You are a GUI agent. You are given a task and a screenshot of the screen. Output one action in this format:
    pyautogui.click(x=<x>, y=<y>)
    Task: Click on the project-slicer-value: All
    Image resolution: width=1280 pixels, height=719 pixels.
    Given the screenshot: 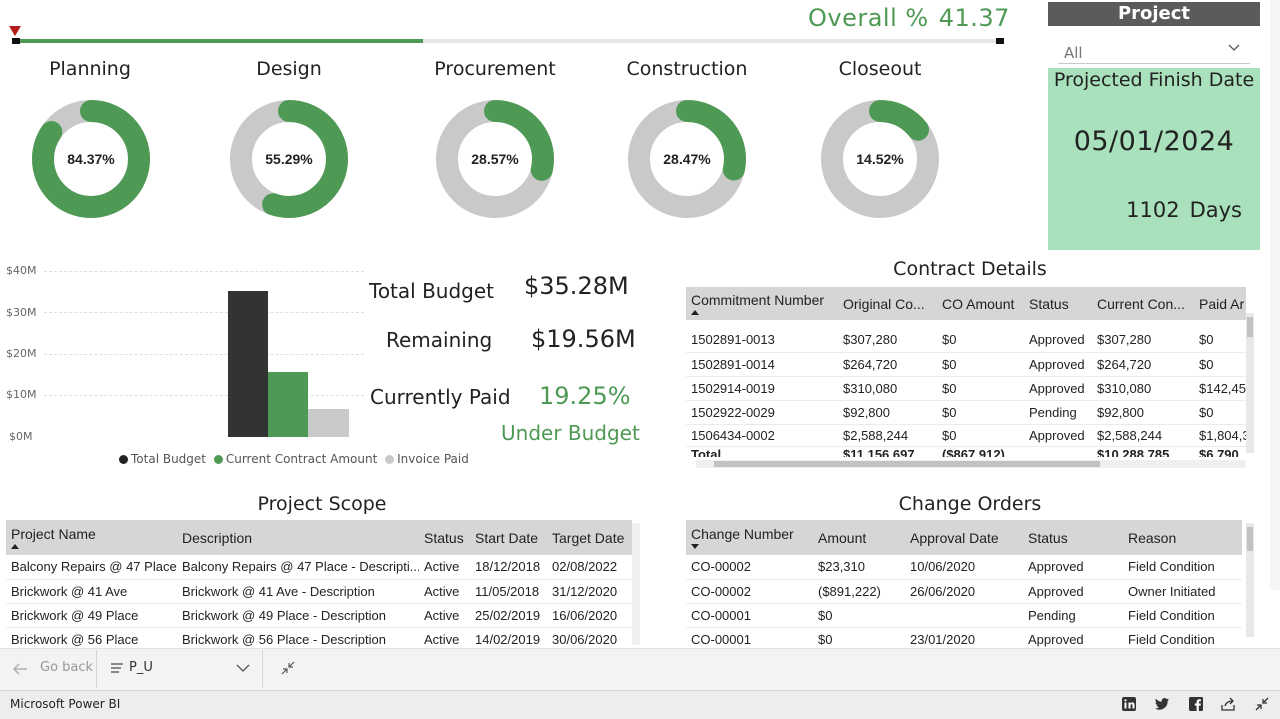 What is the action you would take?
    pyautogui.click(x=1073, y=53)
    